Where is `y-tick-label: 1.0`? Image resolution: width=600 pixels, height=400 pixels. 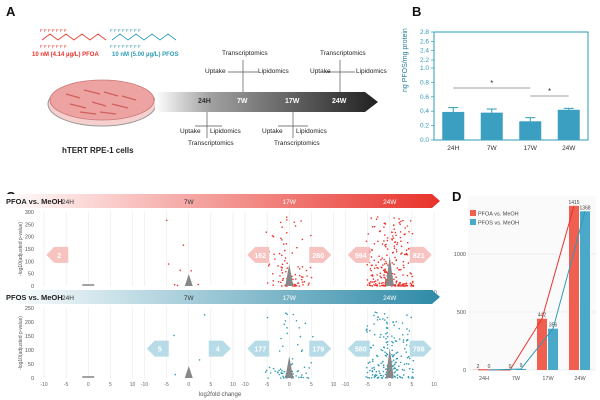 y-tick-label: 1.0 is located at coordinates (424, 68).